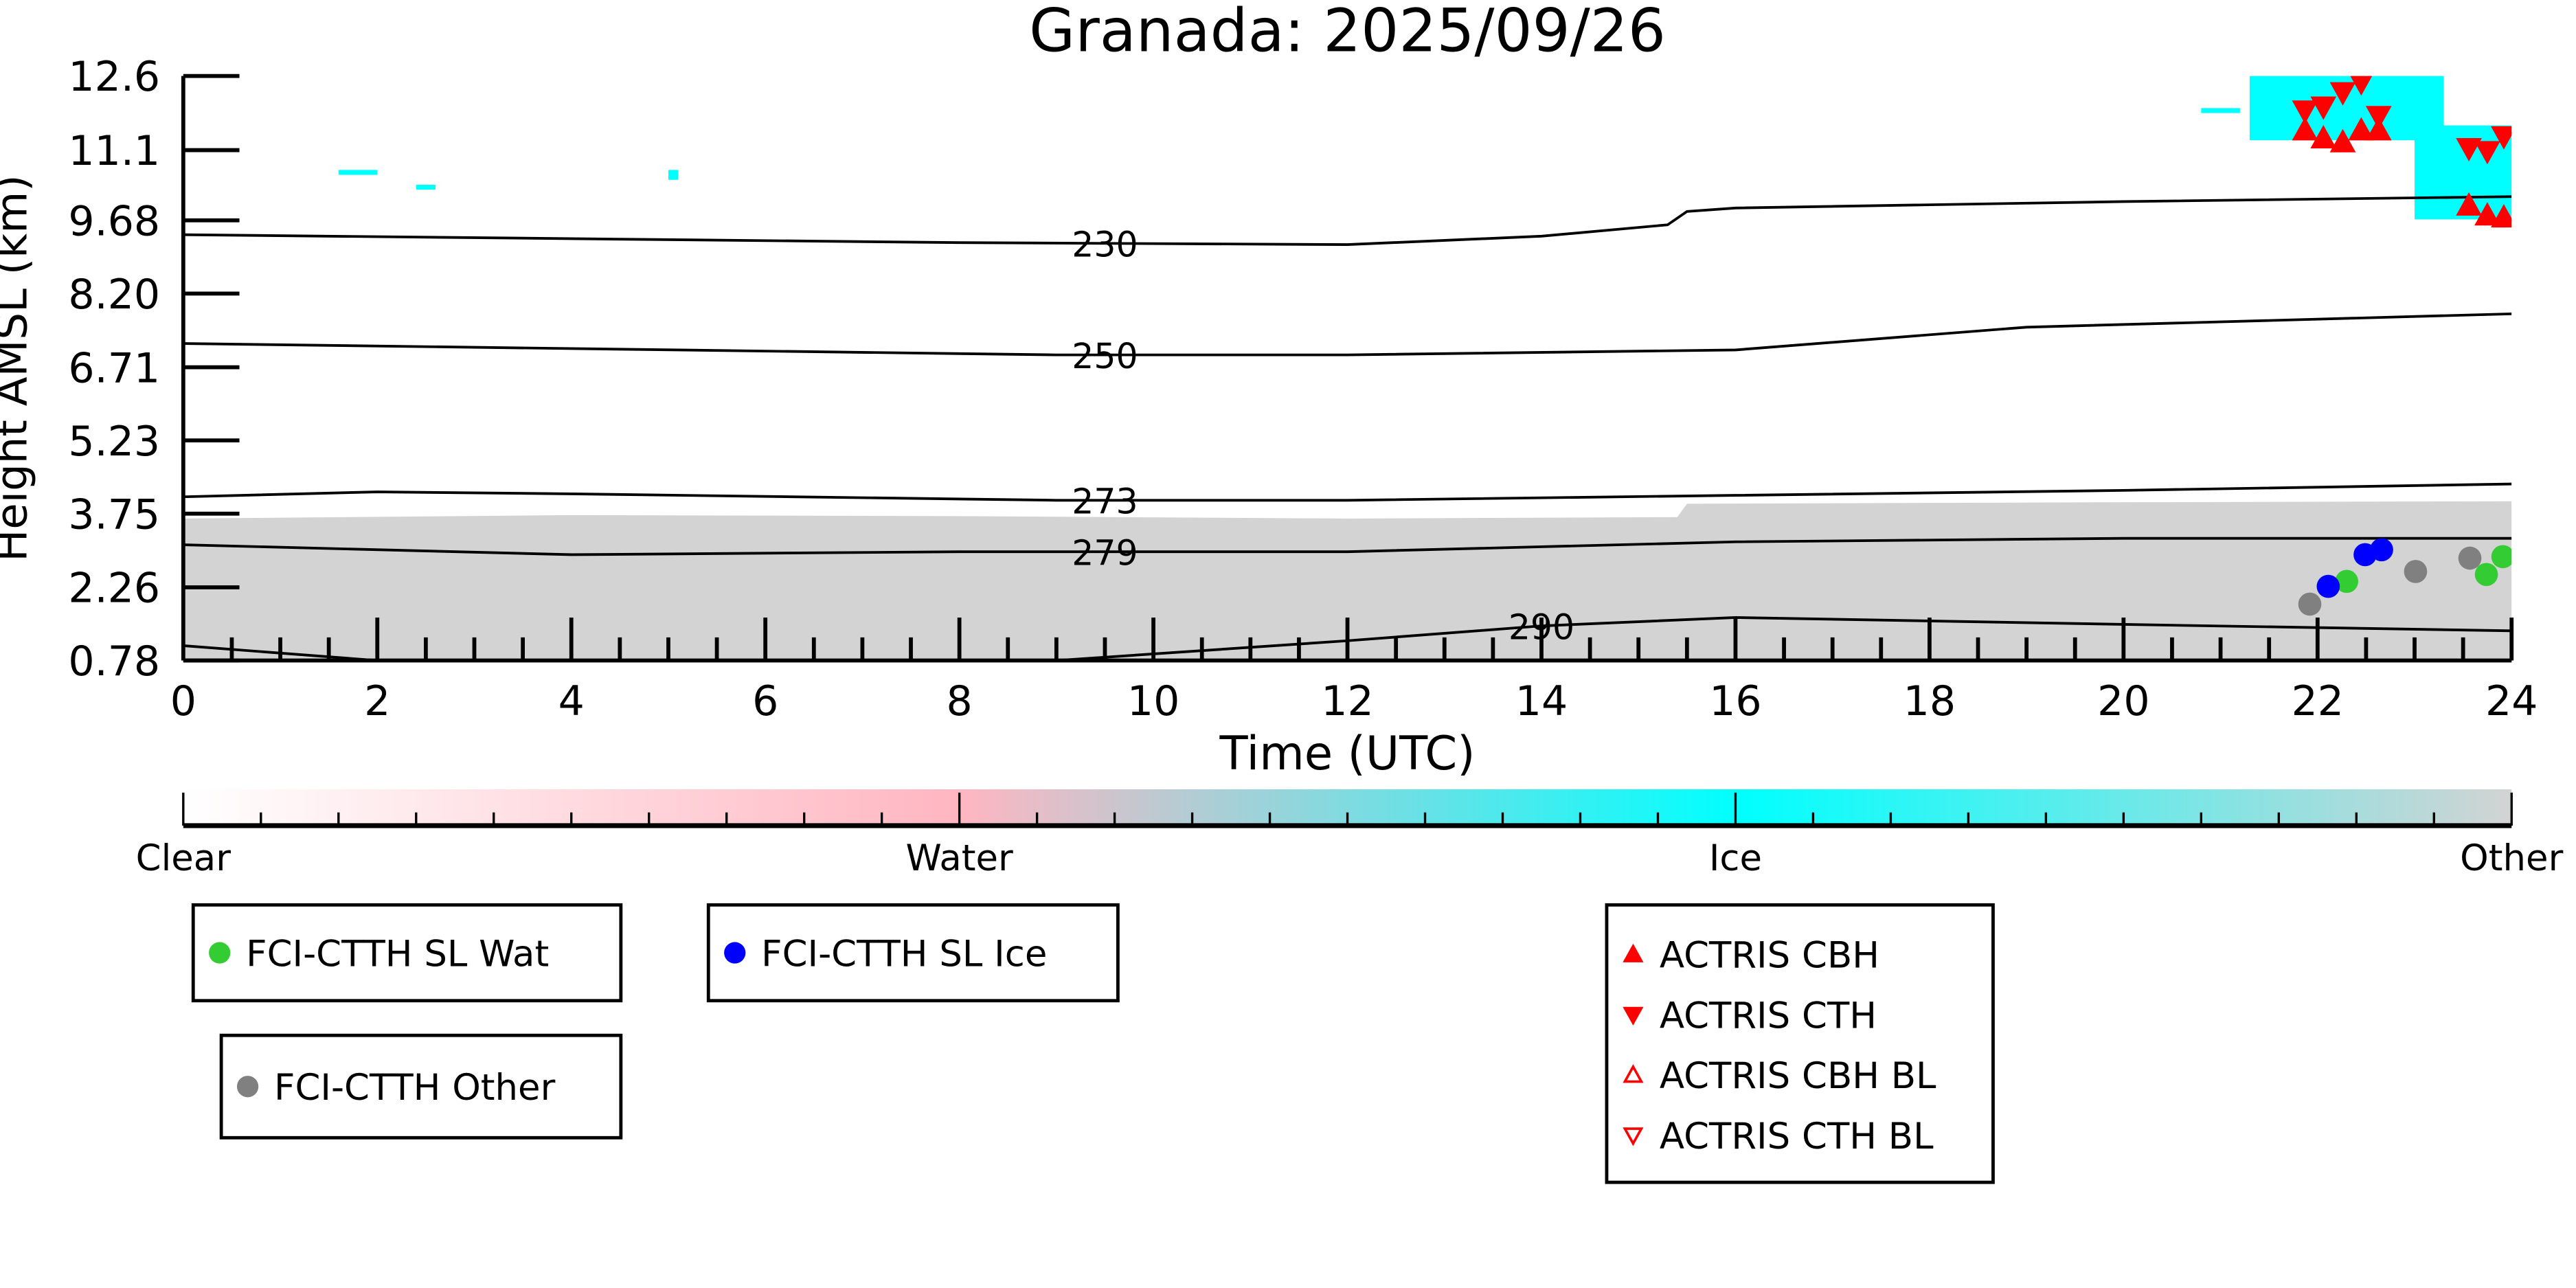 Image resolution: width=2576 pixels, height=1288 pixels. What do you see at coordinates (1768, 1016) in the screenshot?
I see `legend-entry-label: ACTRIS CTH` at bounding box center [1768, 1016].